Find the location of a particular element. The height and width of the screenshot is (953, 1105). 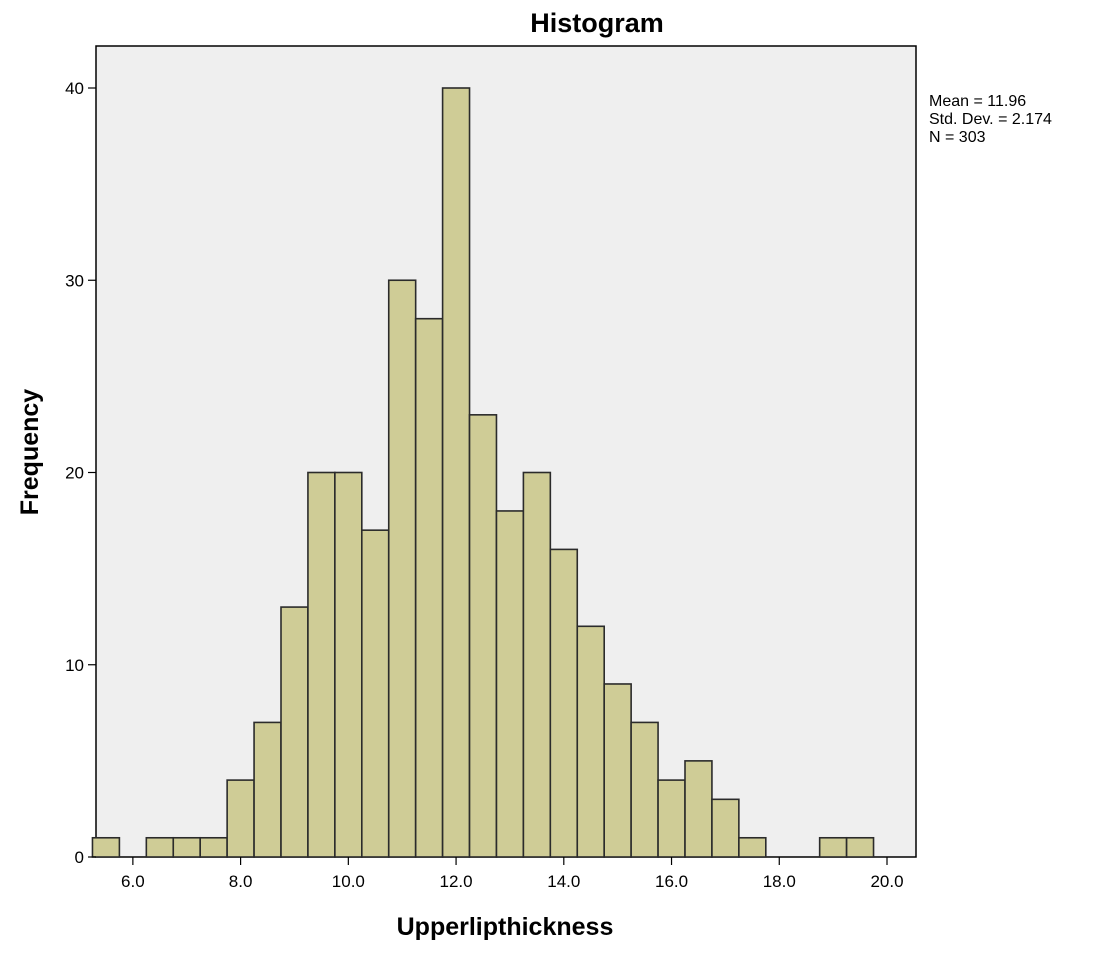

y-tick-label: 30 is located at coordinates (74, 280).